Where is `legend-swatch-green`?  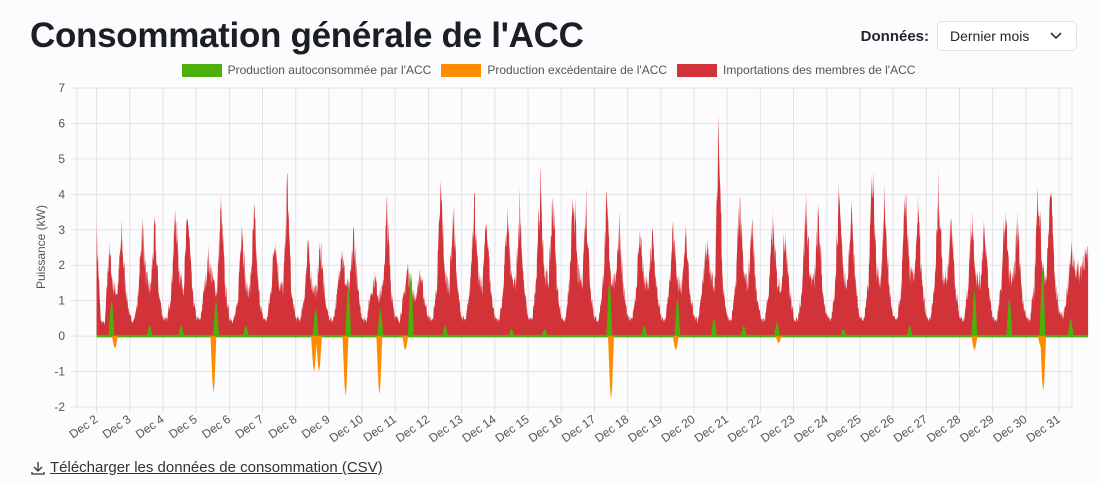 legend-swatch-green is located at coordinates (201, 70).